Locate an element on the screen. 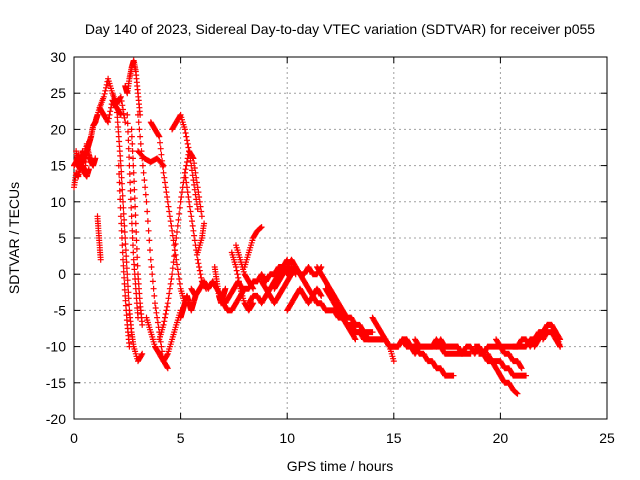 The height and width of the screenshot is (480, 640). series-track27 is located at coordinates (268, 281).